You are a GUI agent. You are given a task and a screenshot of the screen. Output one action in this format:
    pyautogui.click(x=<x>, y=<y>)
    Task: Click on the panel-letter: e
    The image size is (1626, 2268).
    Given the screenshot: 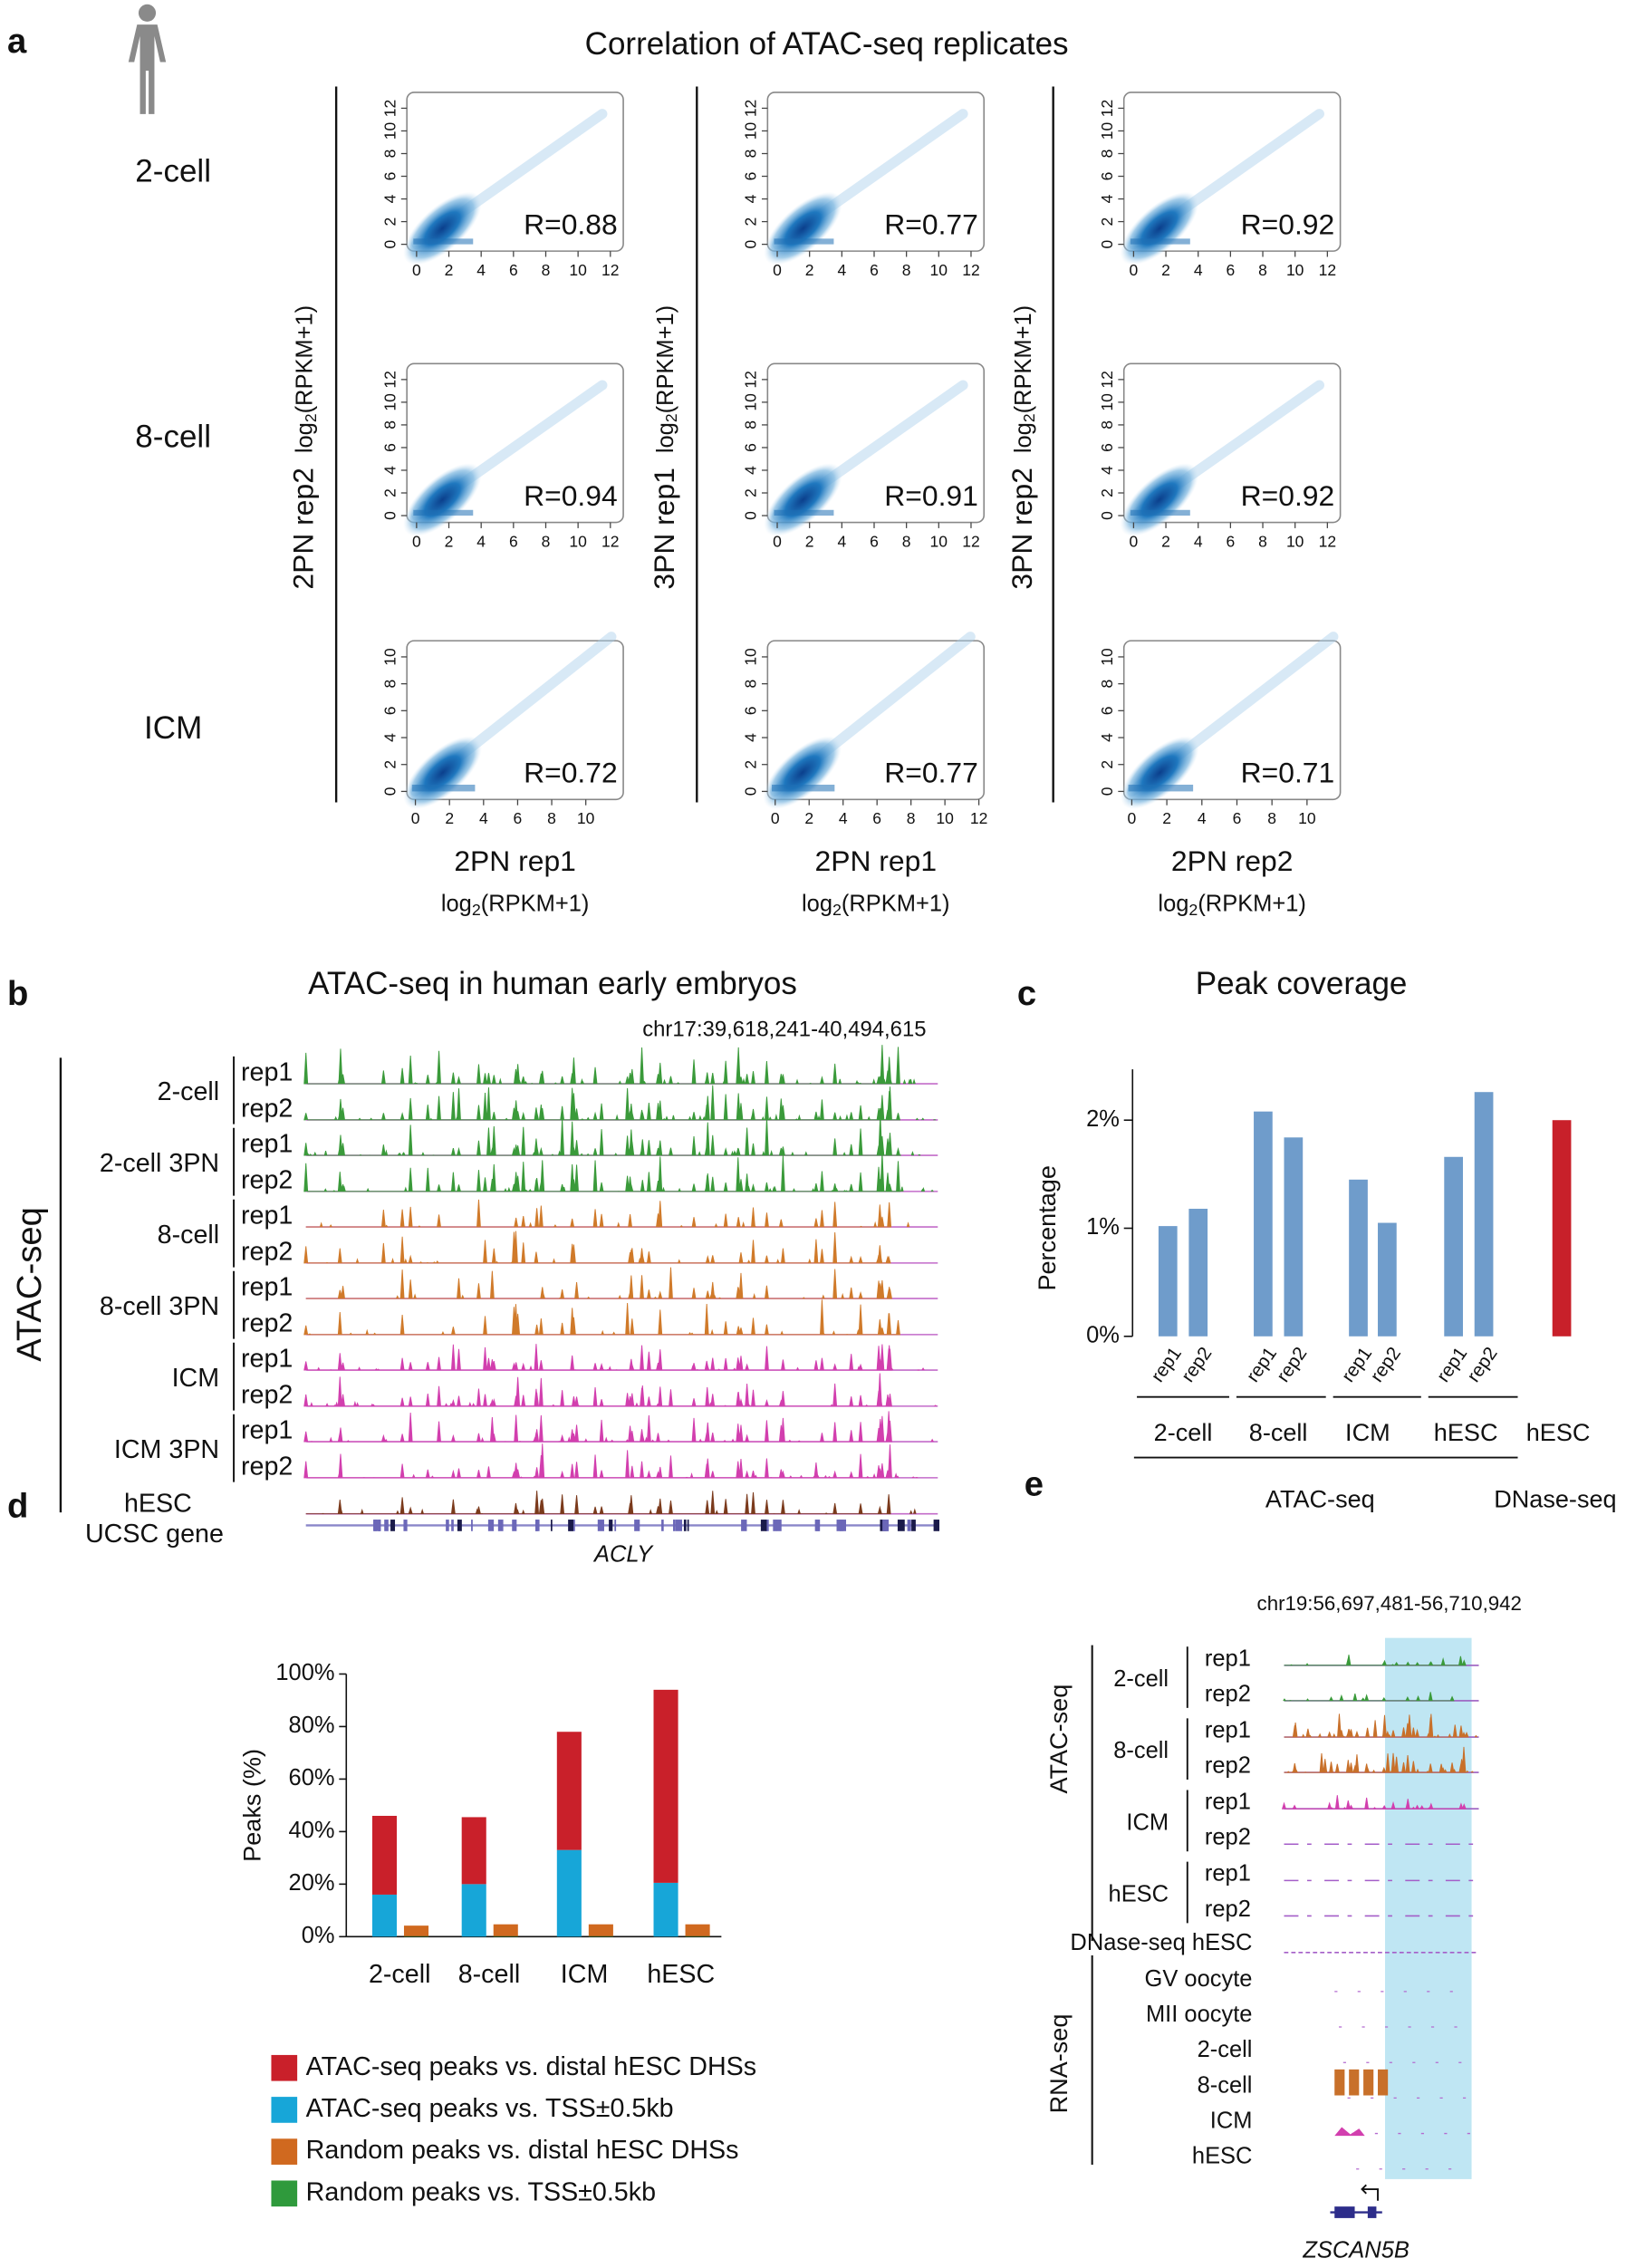 What is the action you would take?
    pyautogui.click(x=1034, y=1484)
    